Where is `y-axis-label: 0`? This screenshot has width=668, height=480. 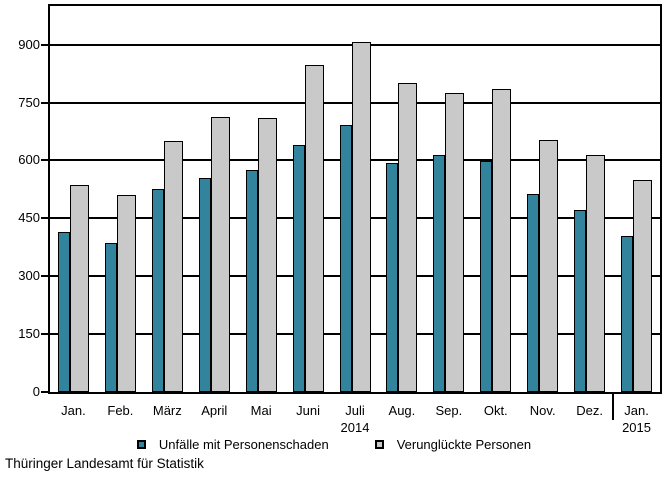
y-axis-label: 0 is located at coordinates (36, 391).